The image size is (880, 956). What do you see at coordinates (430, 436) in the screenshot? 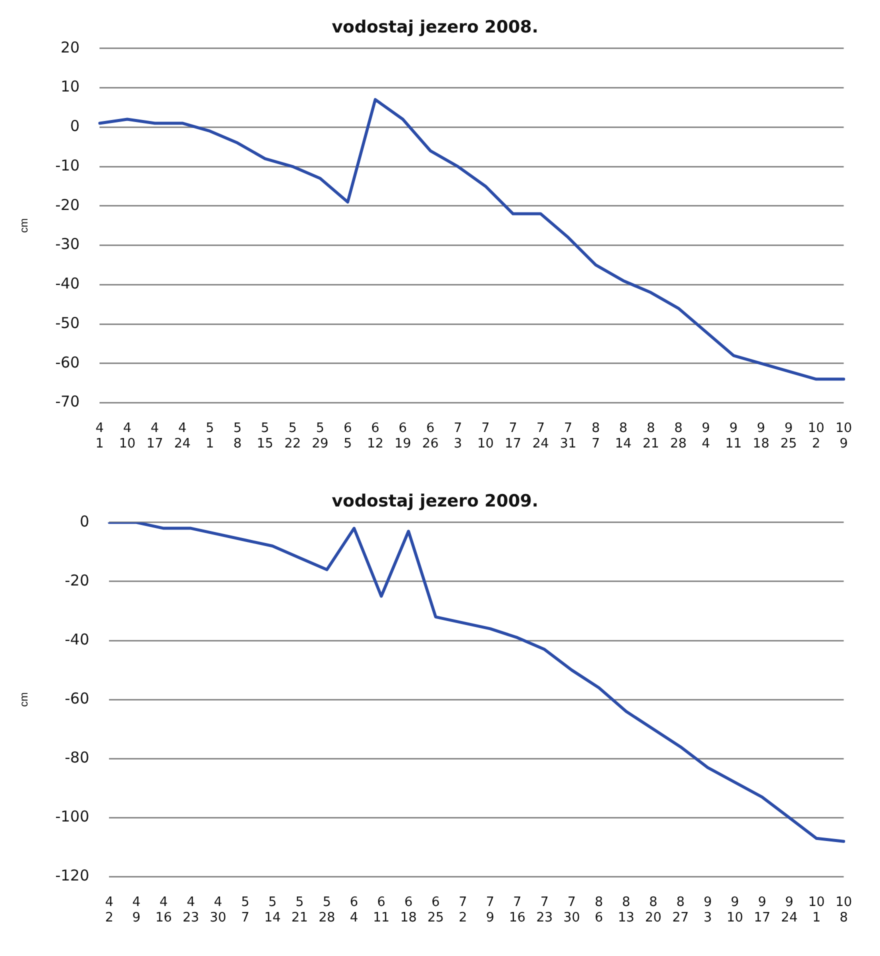
I see `x-tick-label: 6 26` at bounding box center [430, 436].